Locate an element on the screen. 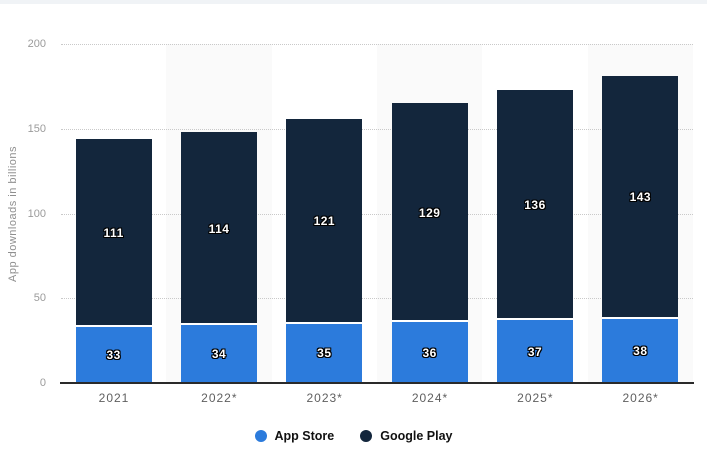 The image size is (707, 471). top-strip is located at coordinates (353, 2).